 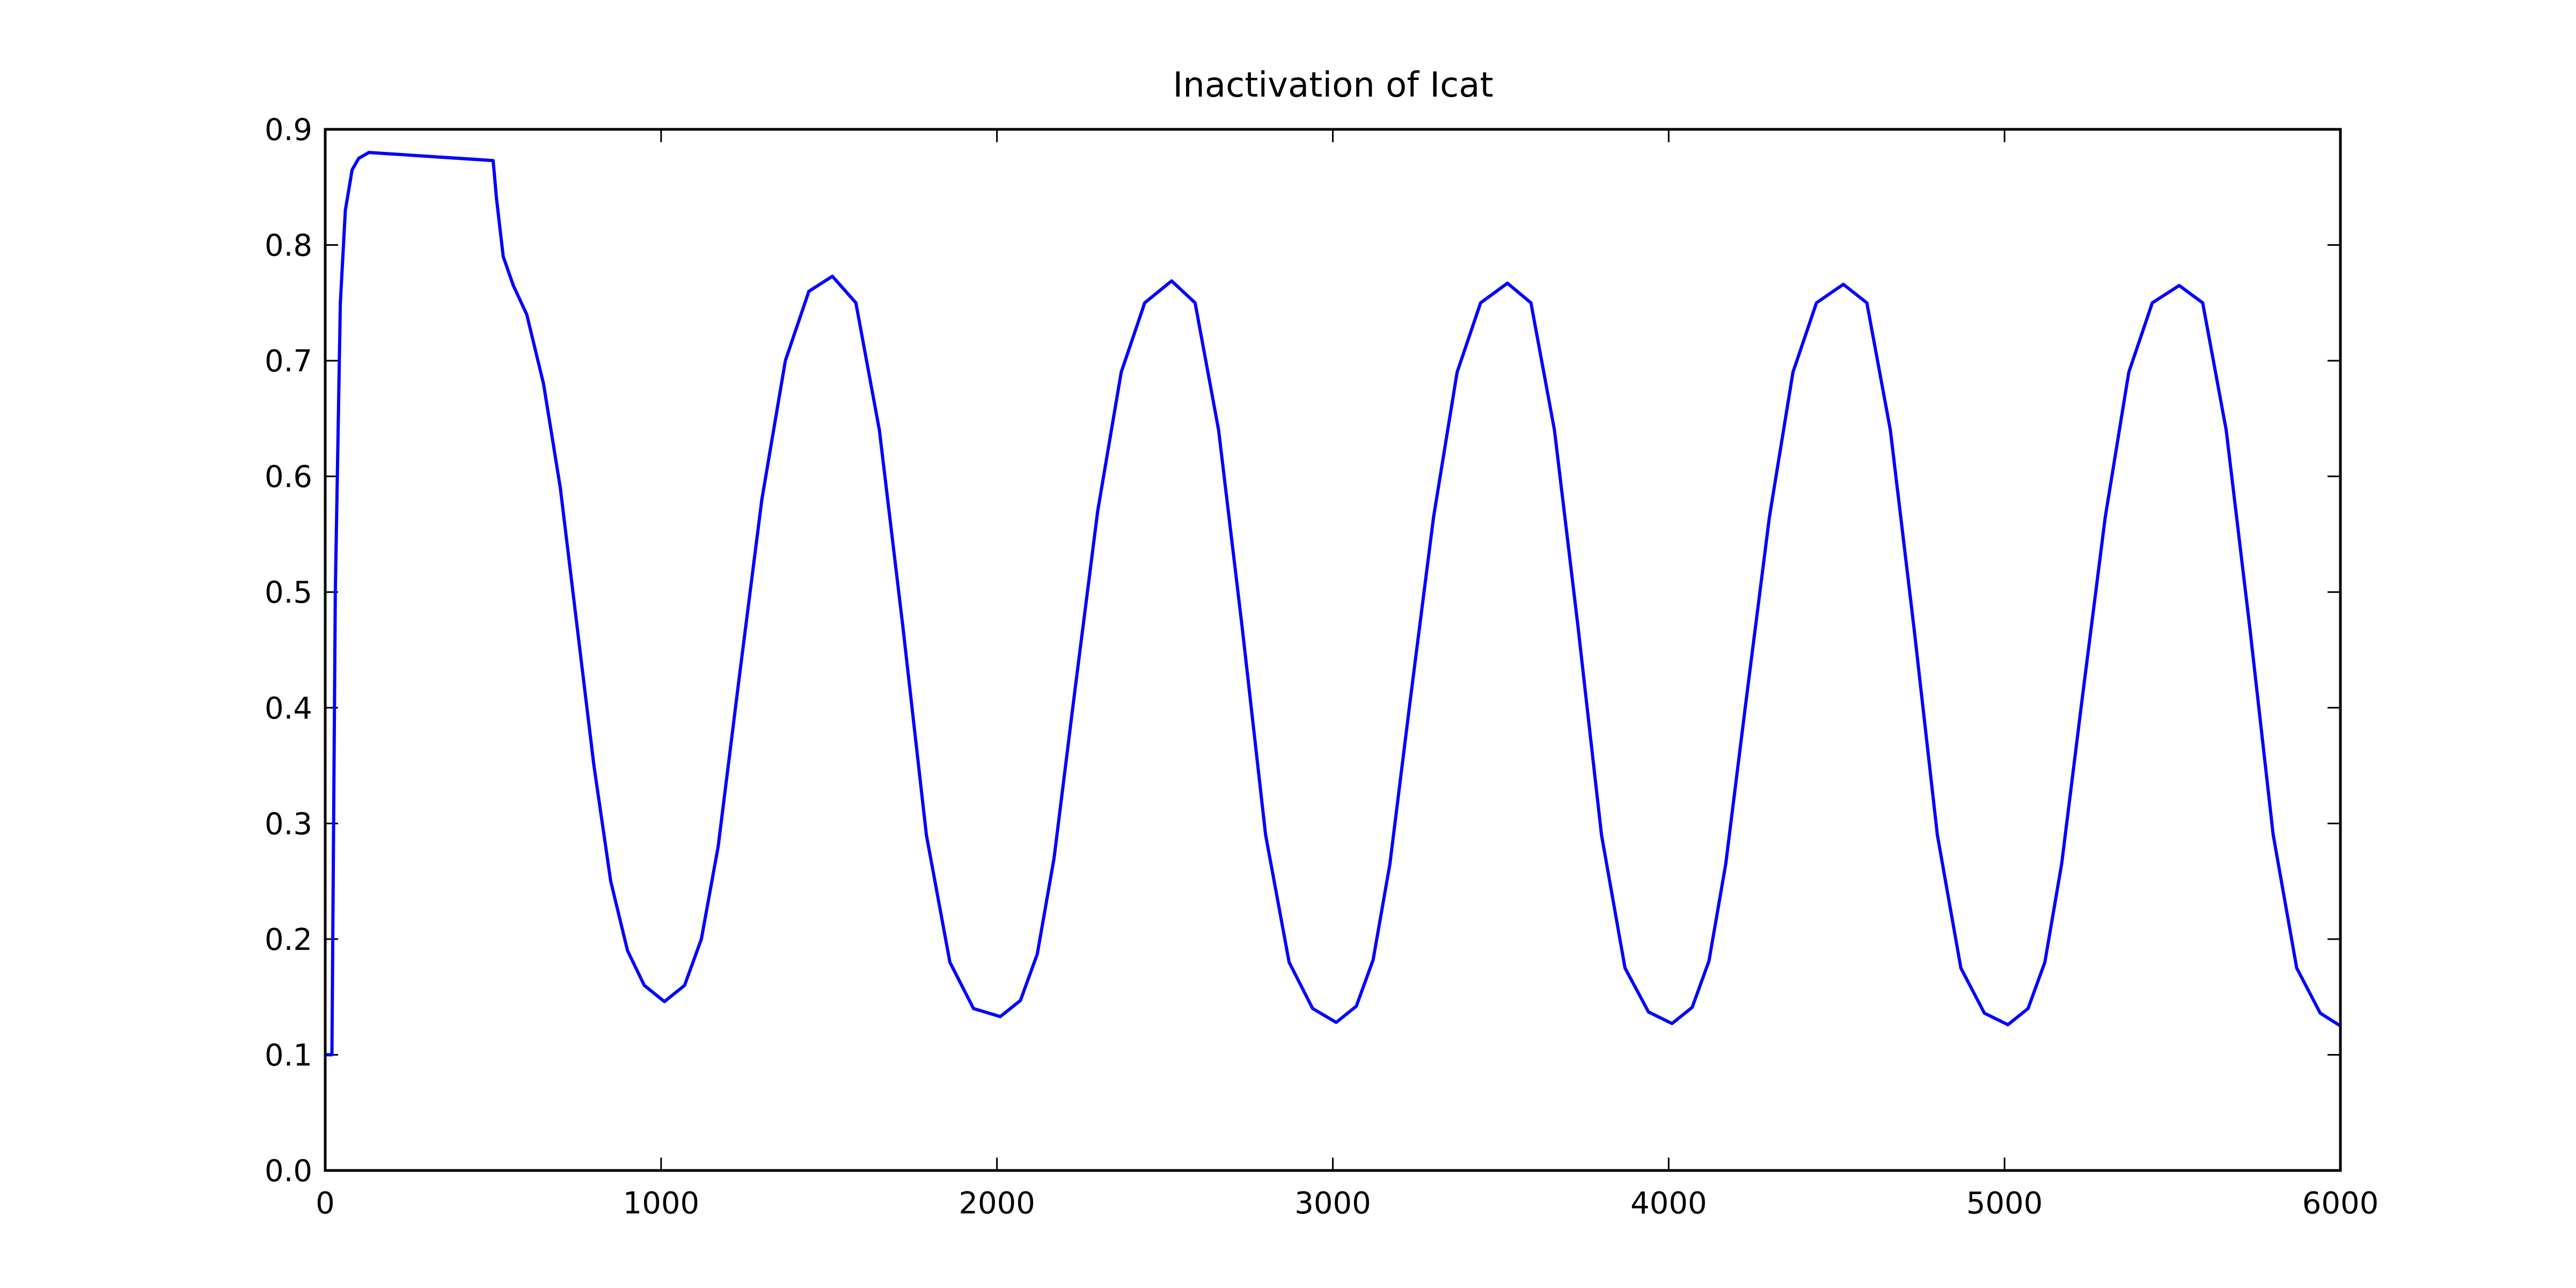 I want to click on y-tick-label: 0.5, so click(x=288, y=592).